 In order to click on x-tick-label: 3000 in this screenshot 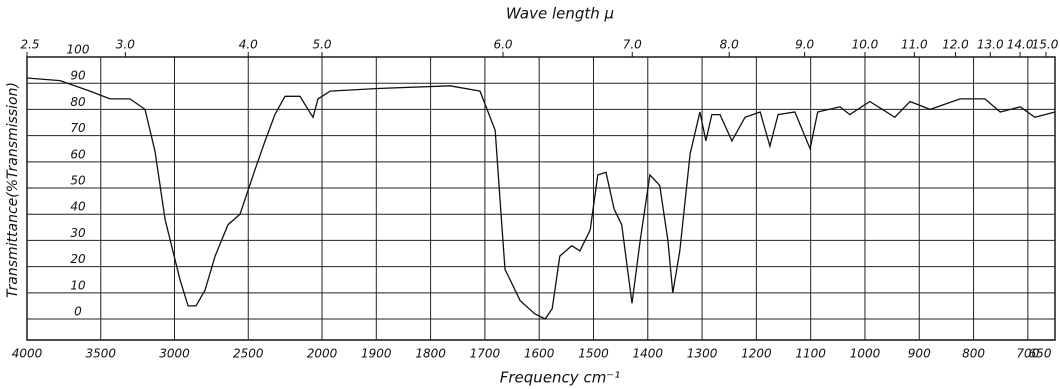, I will do `click(174, 354)`.